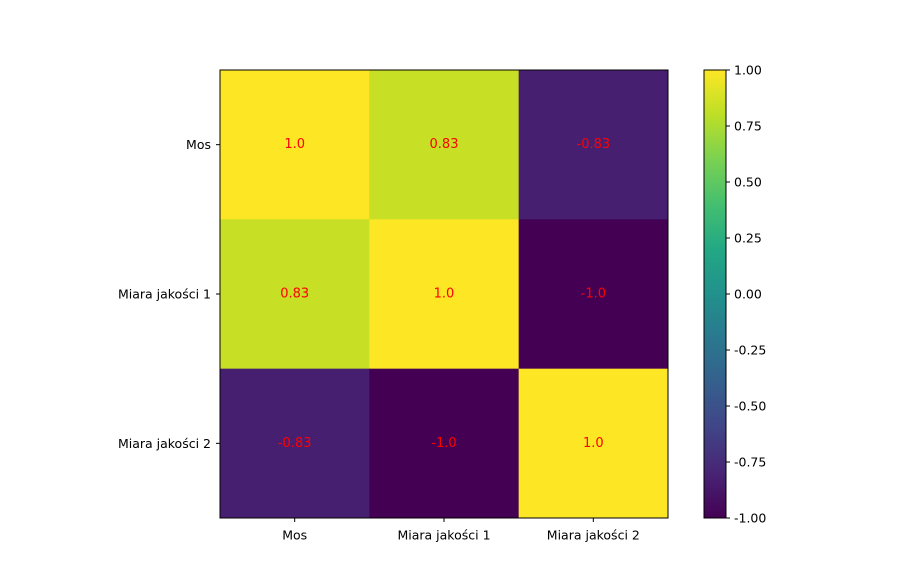 This screenshot has height=583, width=897. I want to click on x-axis: Mos Miara jakości 1 Miara jakości 2, so click(461, 530).